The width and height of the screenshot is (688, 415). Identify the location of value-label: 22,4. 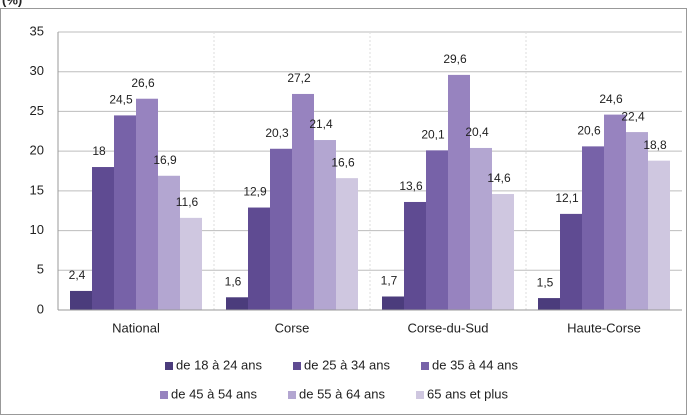
(633, 116).